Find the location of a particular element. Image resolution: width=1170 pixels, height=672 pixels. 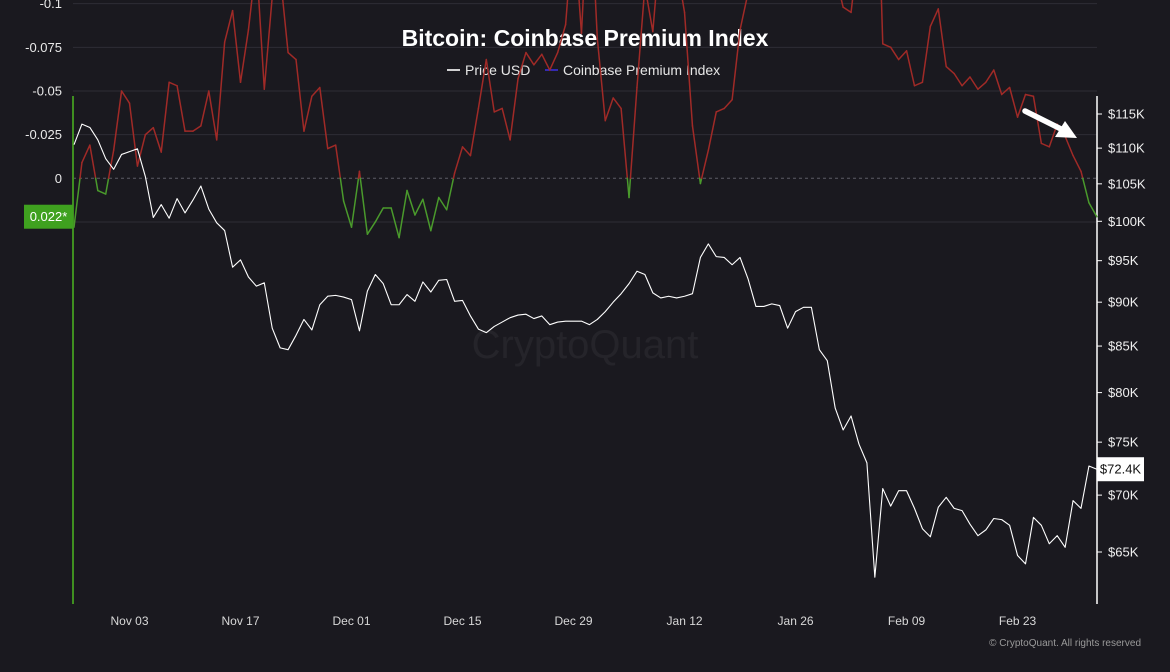

y-right-tick-label: $70K is located at coordinates (1123, 495).